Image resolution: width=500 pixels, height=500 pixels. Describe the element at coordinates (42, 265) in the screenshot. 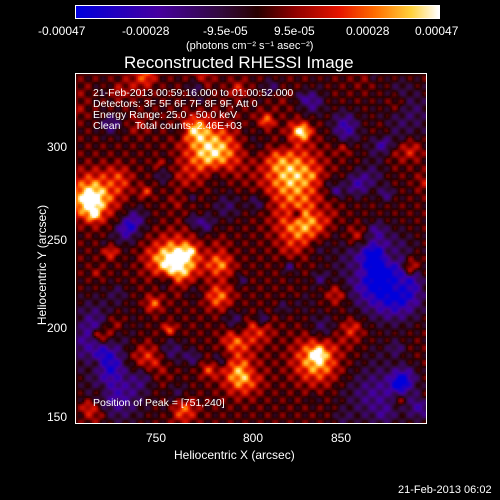

I see `y-axis-label: Heliocentric Y (arcsec)` at that location.